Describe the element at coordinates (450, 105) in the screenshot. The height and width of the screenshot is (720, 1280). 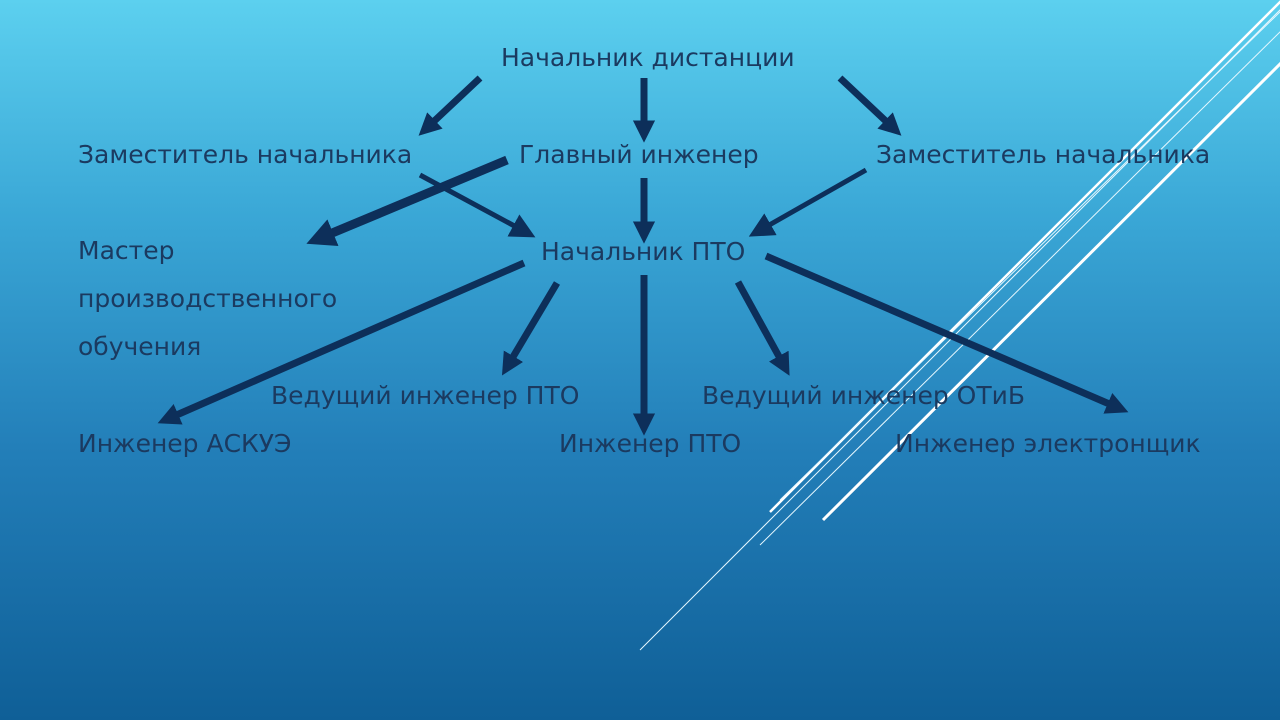
I see `arrow-chief-to-deputy-left` at that location.